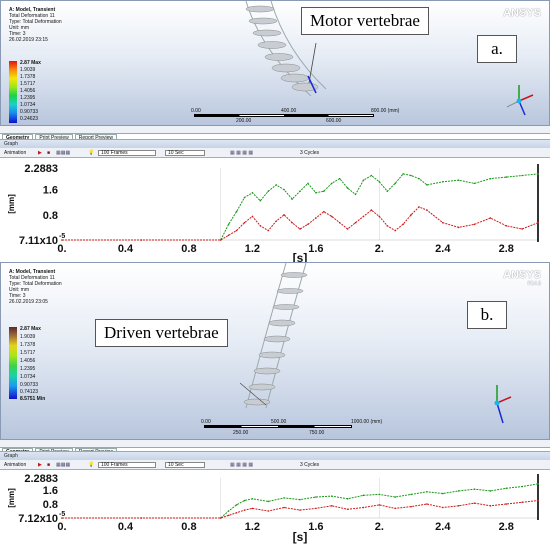 The width and height of the screenshot is (550, 544). What do you see at coordinates (334, 121) in the screenshot?
I see `scale-label: 600.00` at bounding box center [334, 121].